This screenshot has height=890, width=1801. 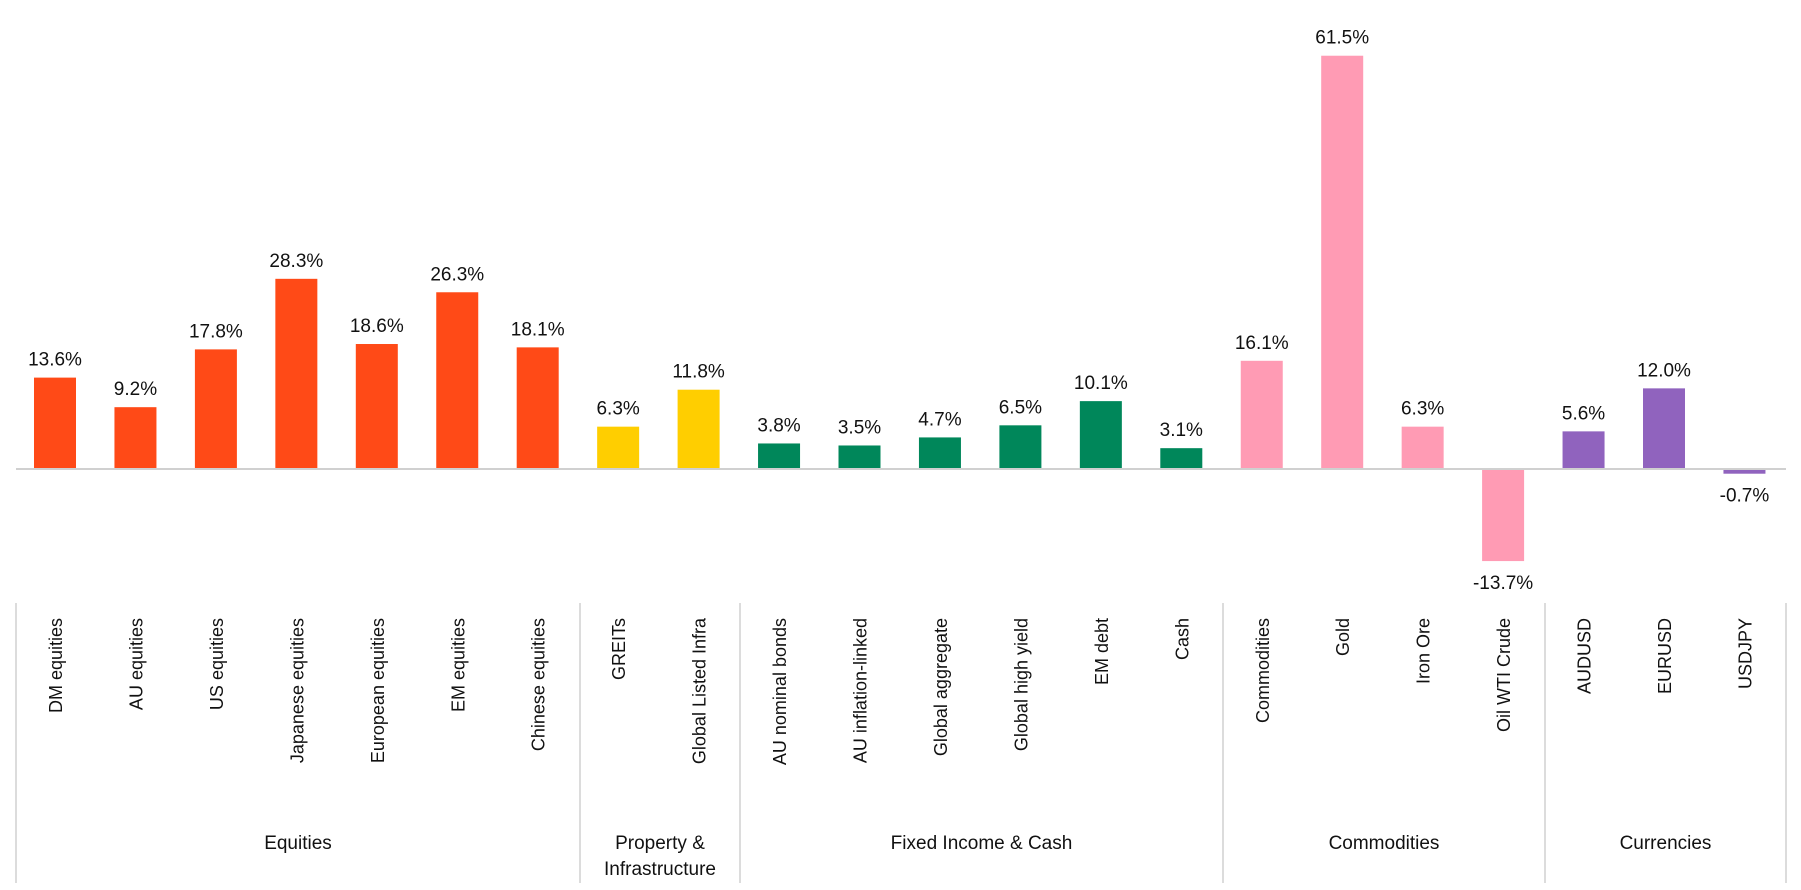 What do you see at coordinates (297, 690) in the screenshot?
I see `category-label: Japanese equities` at bounding box center [297, 690].